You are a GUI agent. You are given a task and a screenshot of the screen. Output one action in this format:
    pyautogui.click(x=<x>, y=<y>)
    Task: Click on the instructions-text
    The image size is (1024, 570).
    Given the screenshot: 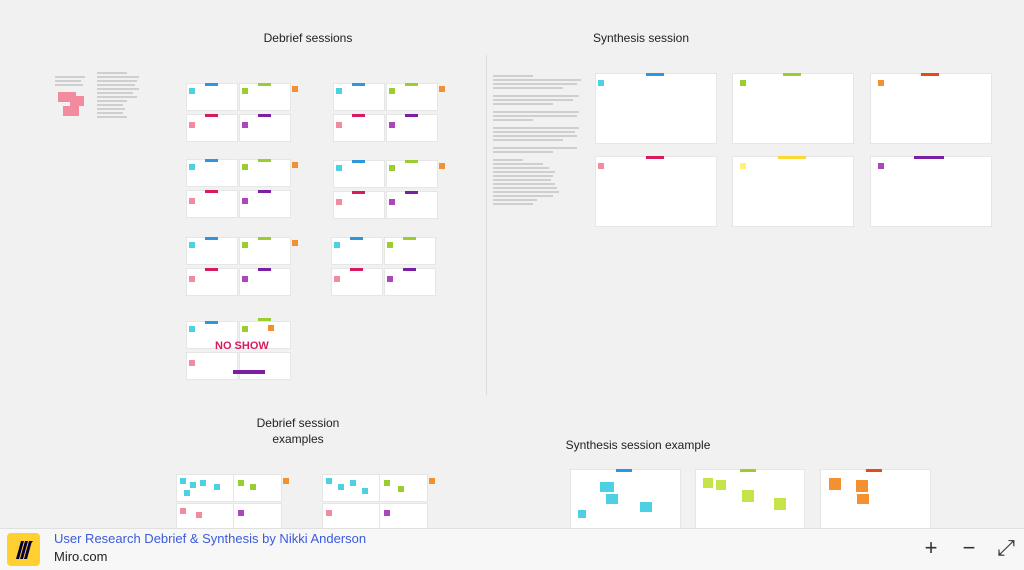 What is the action you would take?
    pyautogui.click(x=119, y=110)
    